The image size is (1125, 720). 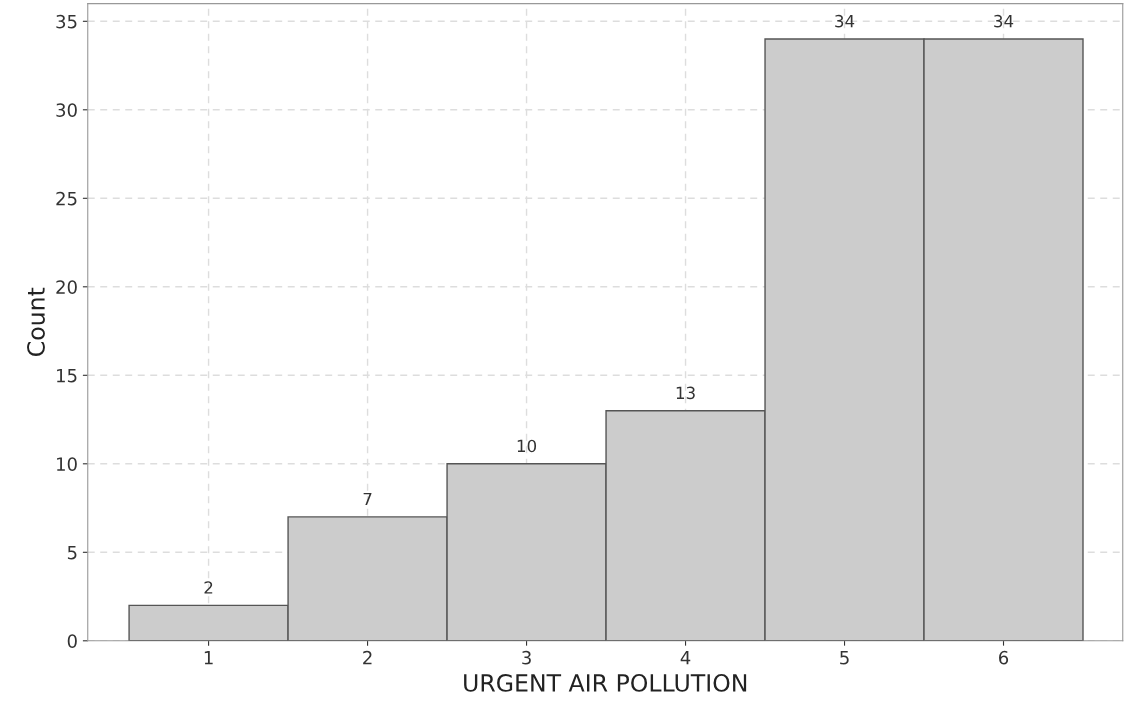 What do you see at coordinates (526, 657) in the screenshot?
I see `x-tick-label: 3` at bounding box center [526, 657].